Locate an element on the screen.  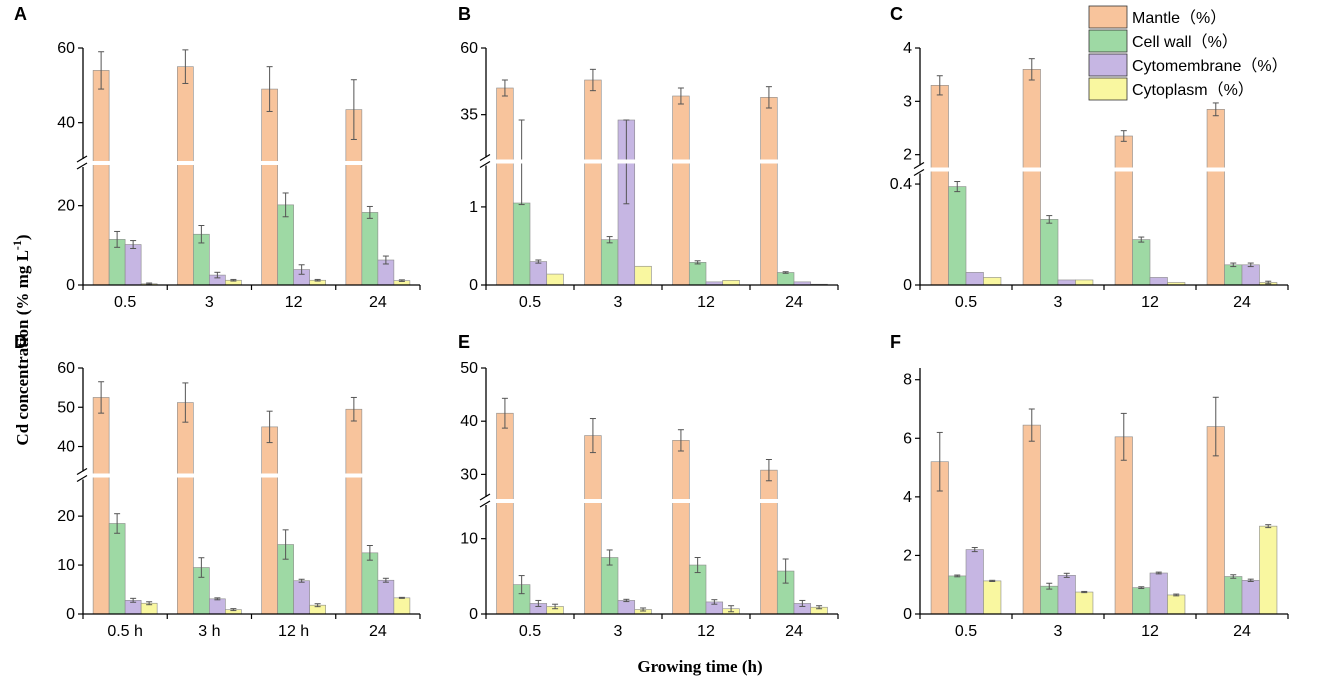
panel-A: A 0 20 40 60 0.5 3 12 24 is located at coordinates (217, 157).